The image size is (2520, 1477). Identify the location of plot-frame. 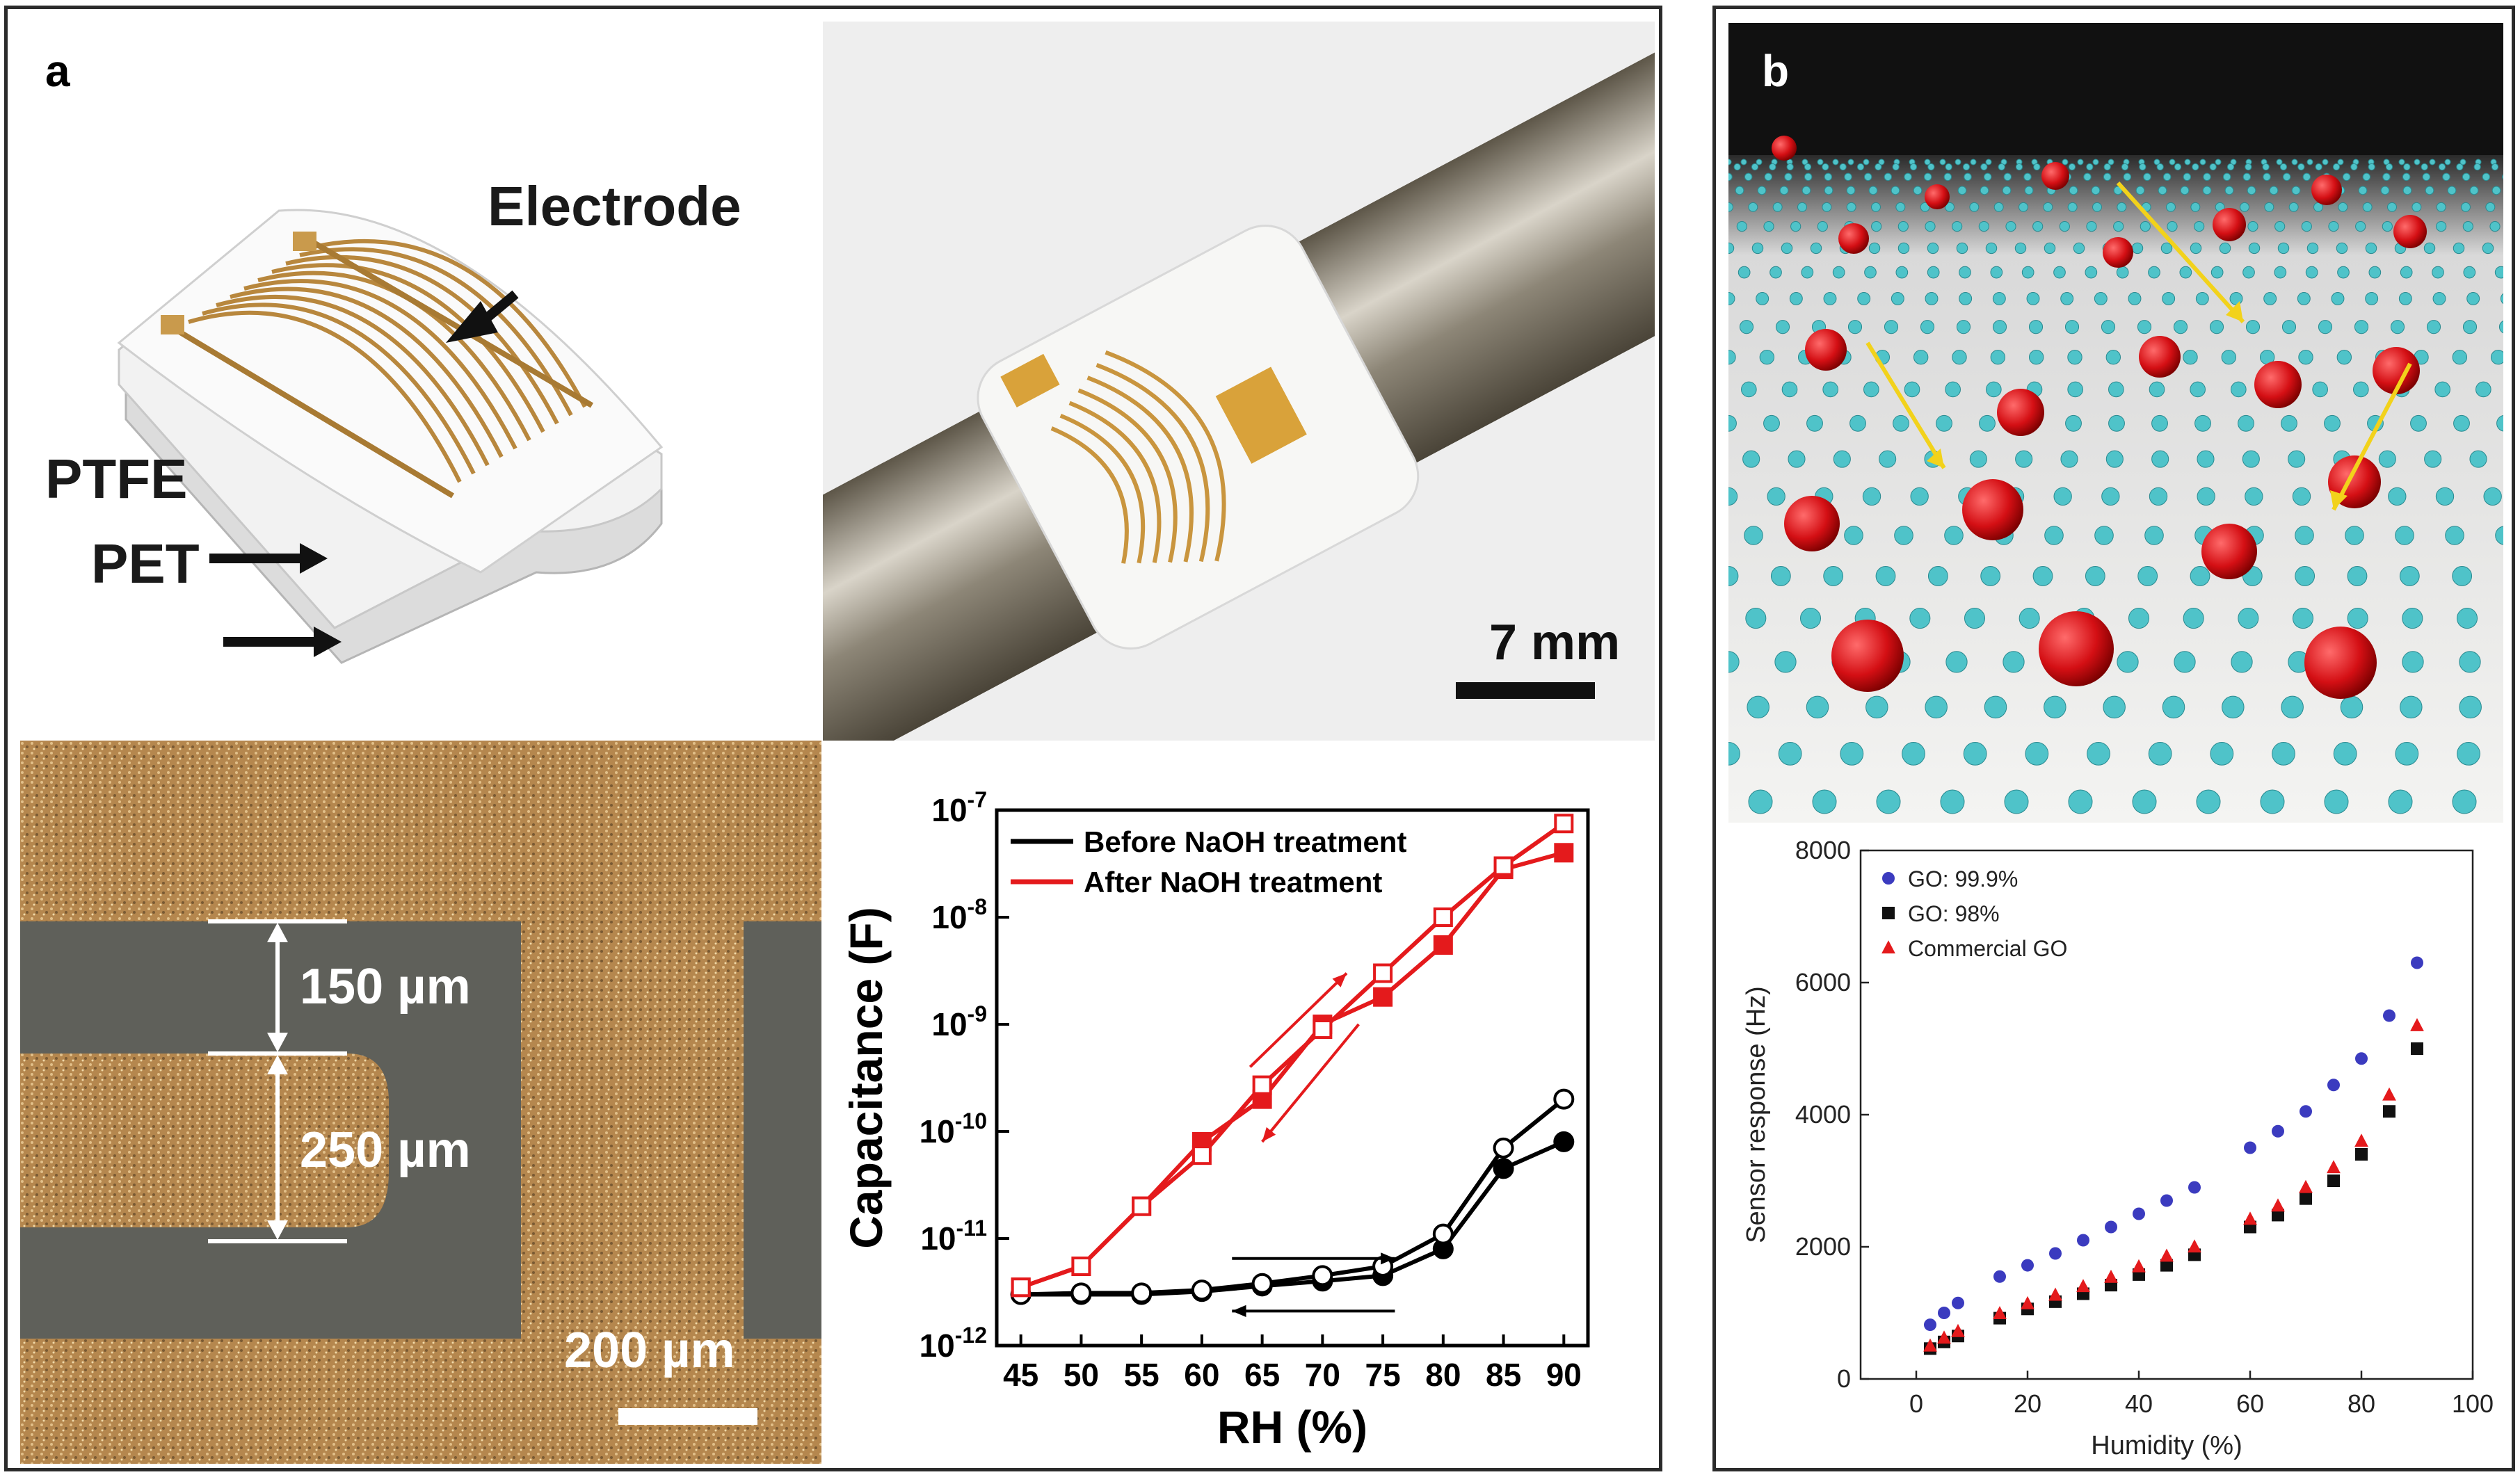
(1292, 1078).